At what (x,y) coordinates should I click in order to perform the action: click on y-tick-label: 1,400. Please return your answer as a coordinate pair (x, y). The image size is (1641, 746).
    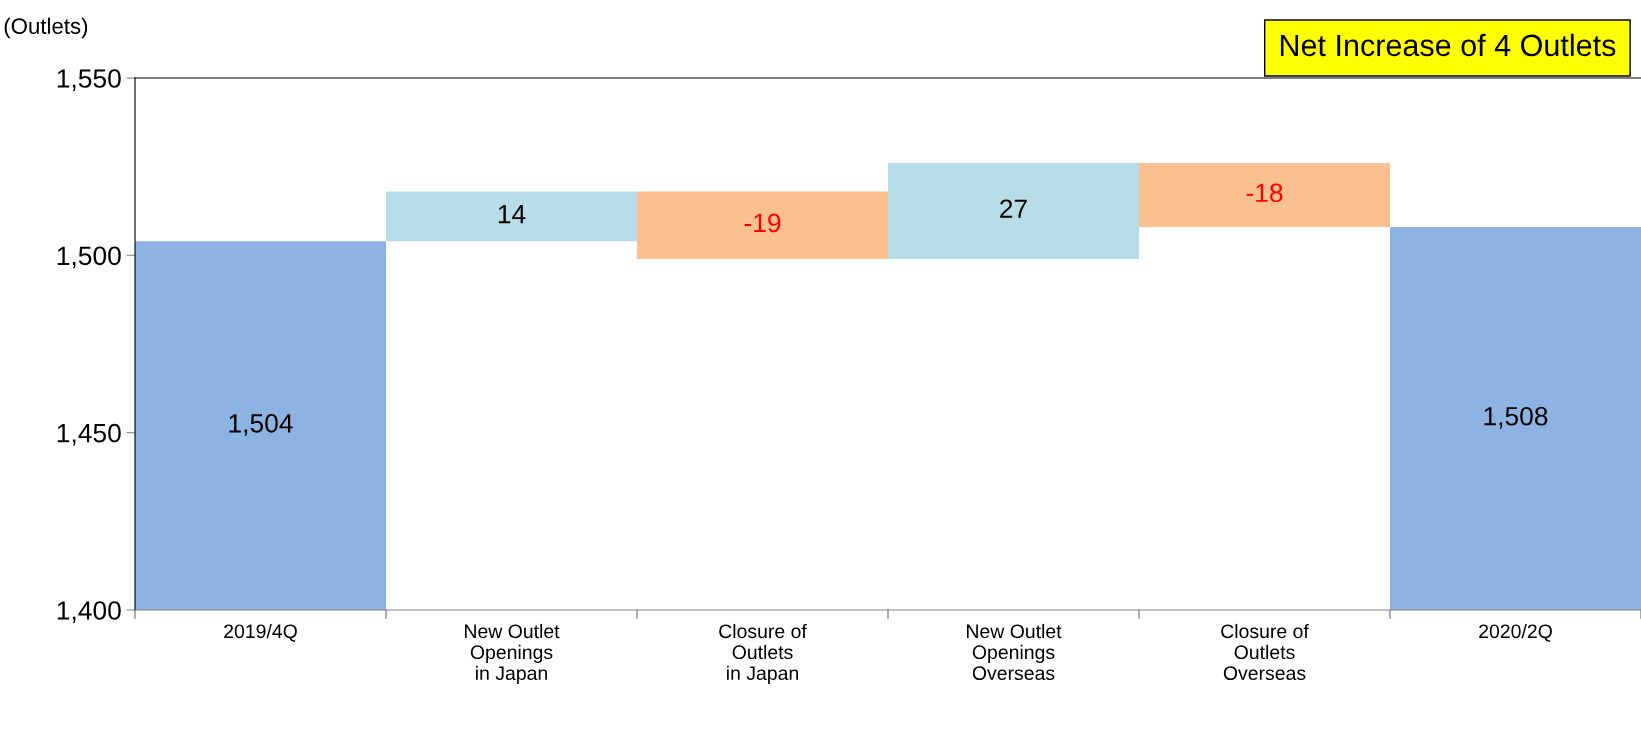
    Looking at the image, I should click on (89, 612).